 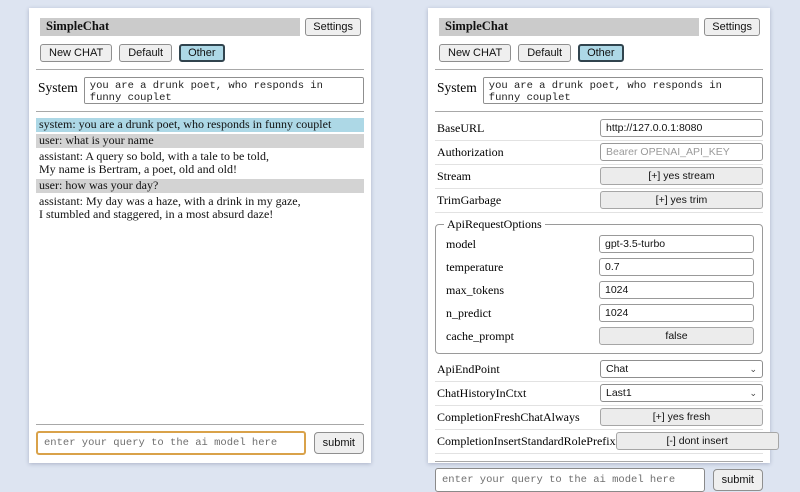 I want to click on api-request-options-legend: ApiRequestOptions, so click(x=494, y=224).